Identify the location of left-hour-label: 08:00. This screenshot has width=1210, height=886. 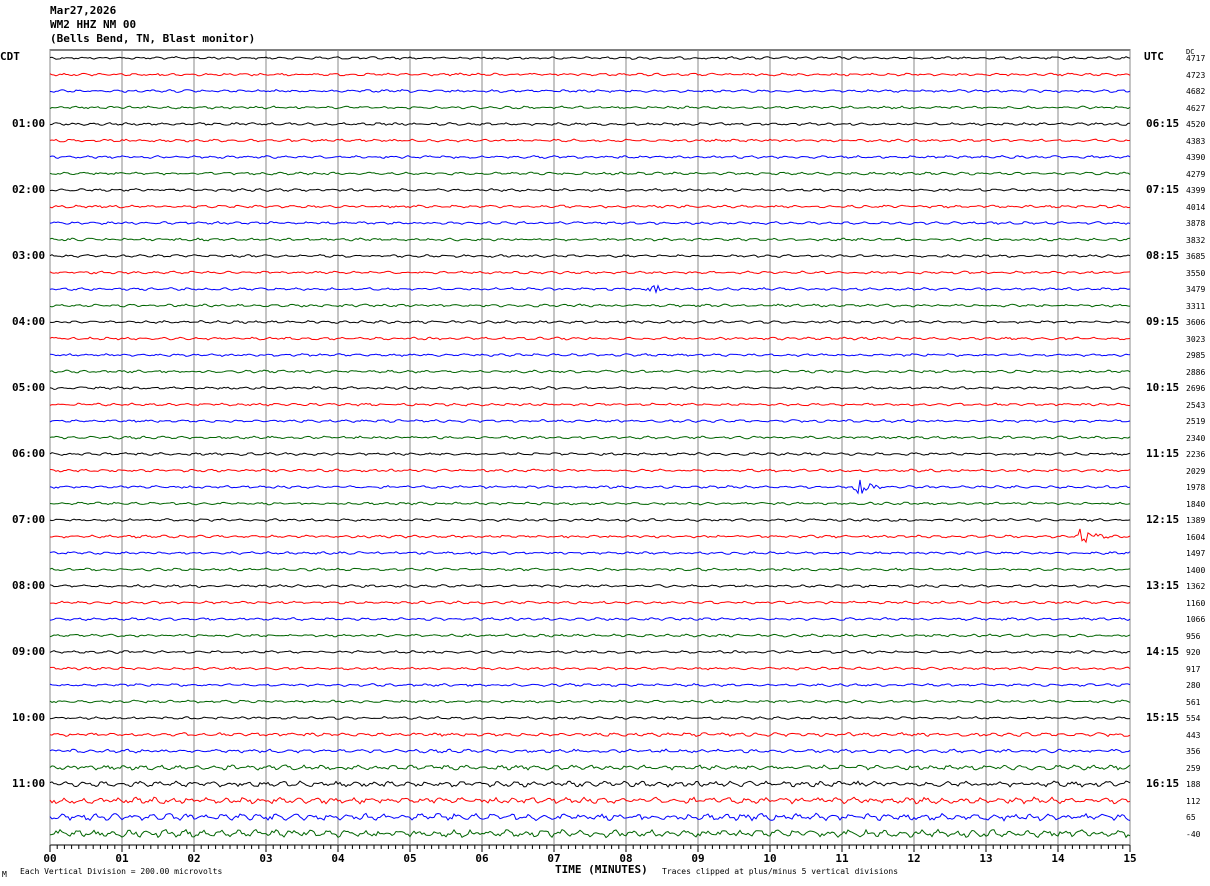
(29, 585).